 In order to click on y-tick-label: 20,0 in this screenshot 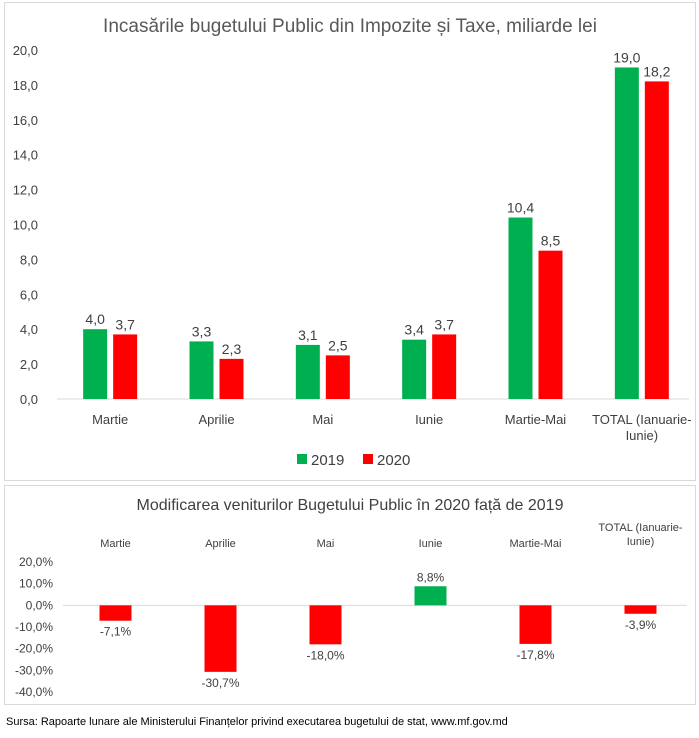, I will do `click(25, 50)`.